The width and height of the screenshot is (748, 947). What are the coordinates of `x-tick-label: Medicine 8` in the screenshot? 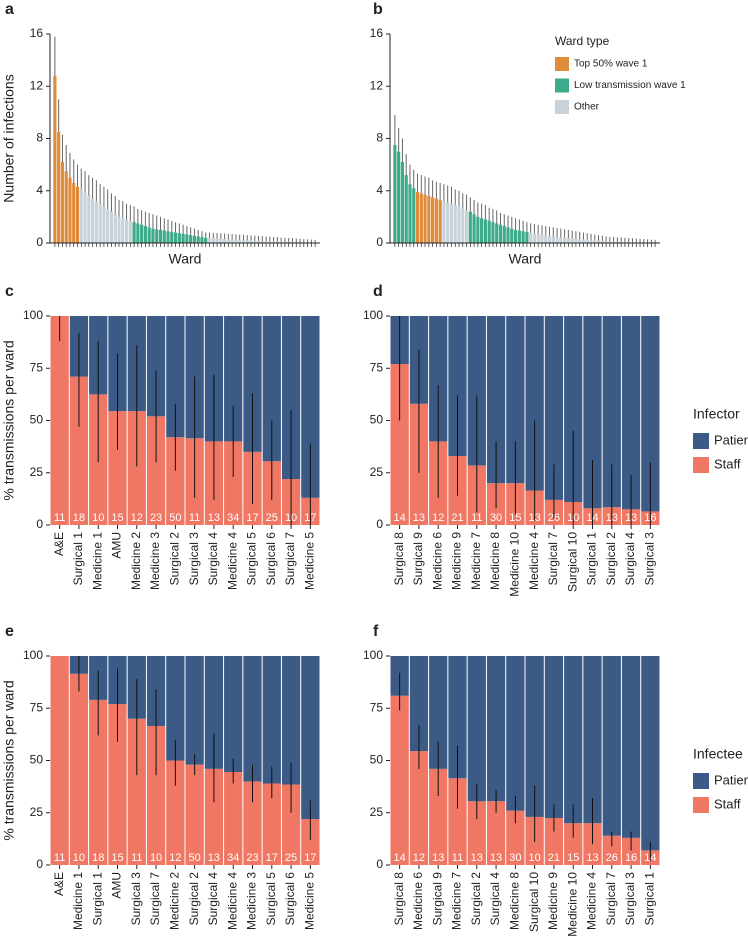 It's located at (515, 901).